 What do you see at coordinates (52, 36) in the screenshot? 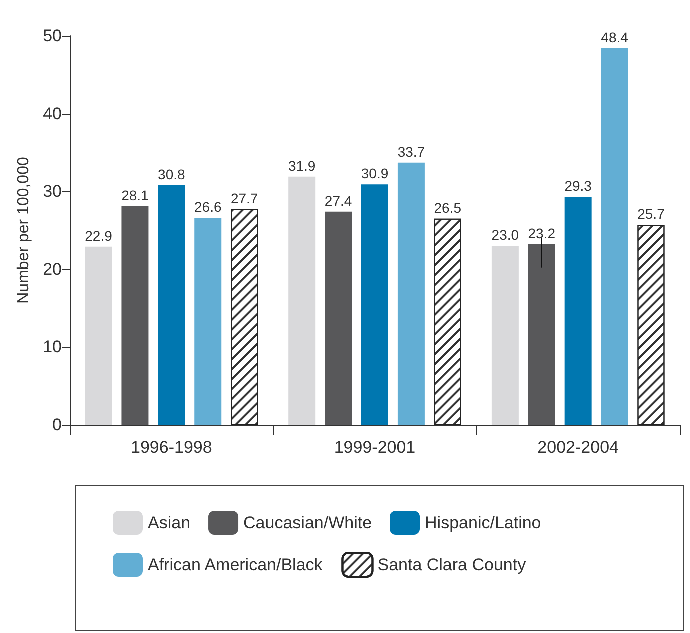
I see `y-tick-label: 50` at bounding box center [52, 36].